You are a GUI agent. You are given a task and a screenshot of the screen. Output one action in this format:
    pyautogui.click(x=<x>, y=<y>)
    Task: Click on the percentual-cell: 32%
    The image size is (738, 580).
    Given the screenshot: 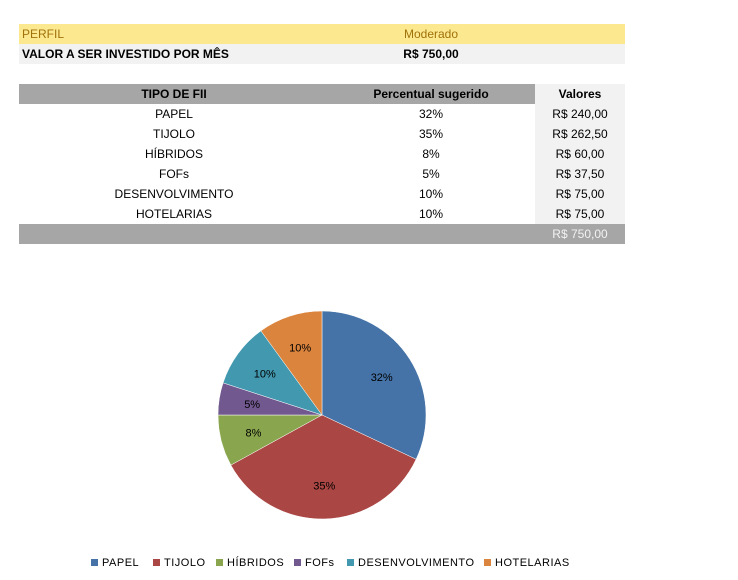 What is the action you would take?
    pyautogui.click(x=431, y=114)
    